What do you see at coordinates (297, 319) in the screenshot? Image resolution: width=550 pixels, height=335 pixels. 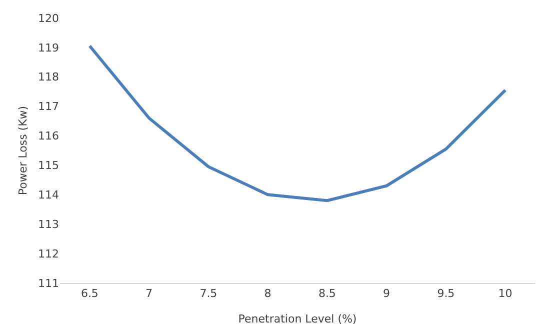 I see `x-axis-title: Penetration Level (%)` at bounding box center [297, 319].